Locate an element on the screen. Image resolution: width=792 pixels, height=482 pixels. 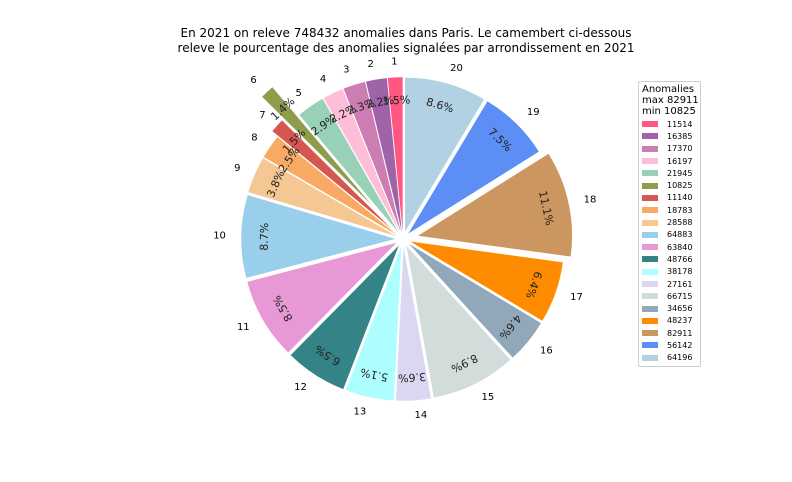
pie-percent-label-13: 5.1% is located at coordinates (374, 374).